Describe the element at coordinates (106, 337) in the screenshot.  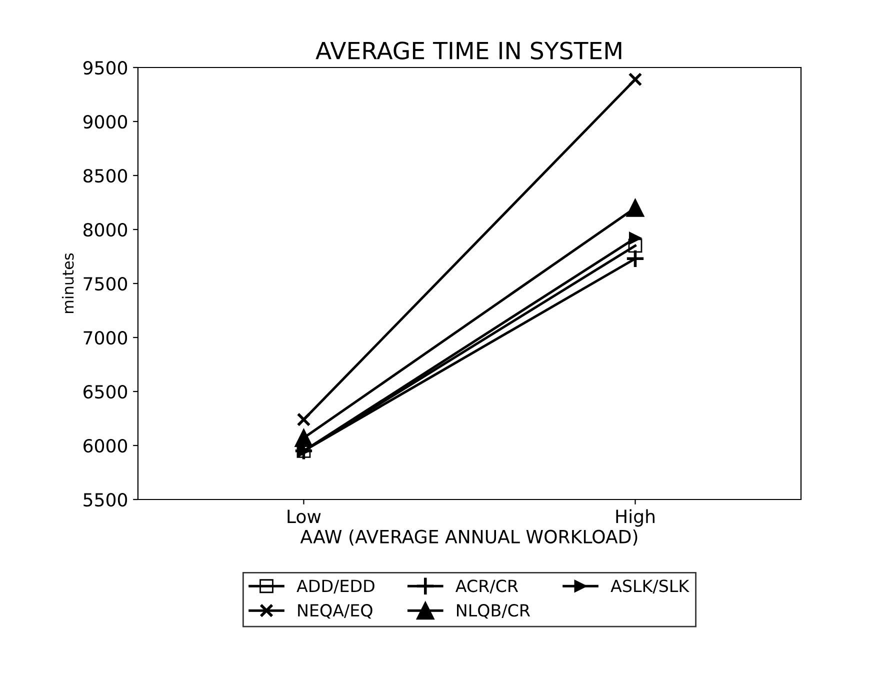
I see `y-tick-label: 7000` at that location.